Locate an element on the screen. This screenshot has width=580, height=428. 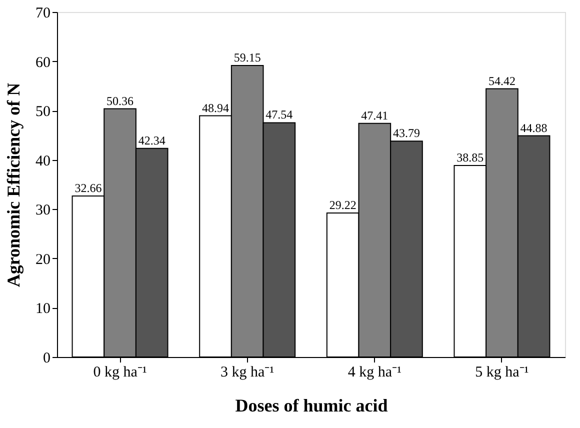
y-tick-label: 60 is located at coordinates (43, 62).